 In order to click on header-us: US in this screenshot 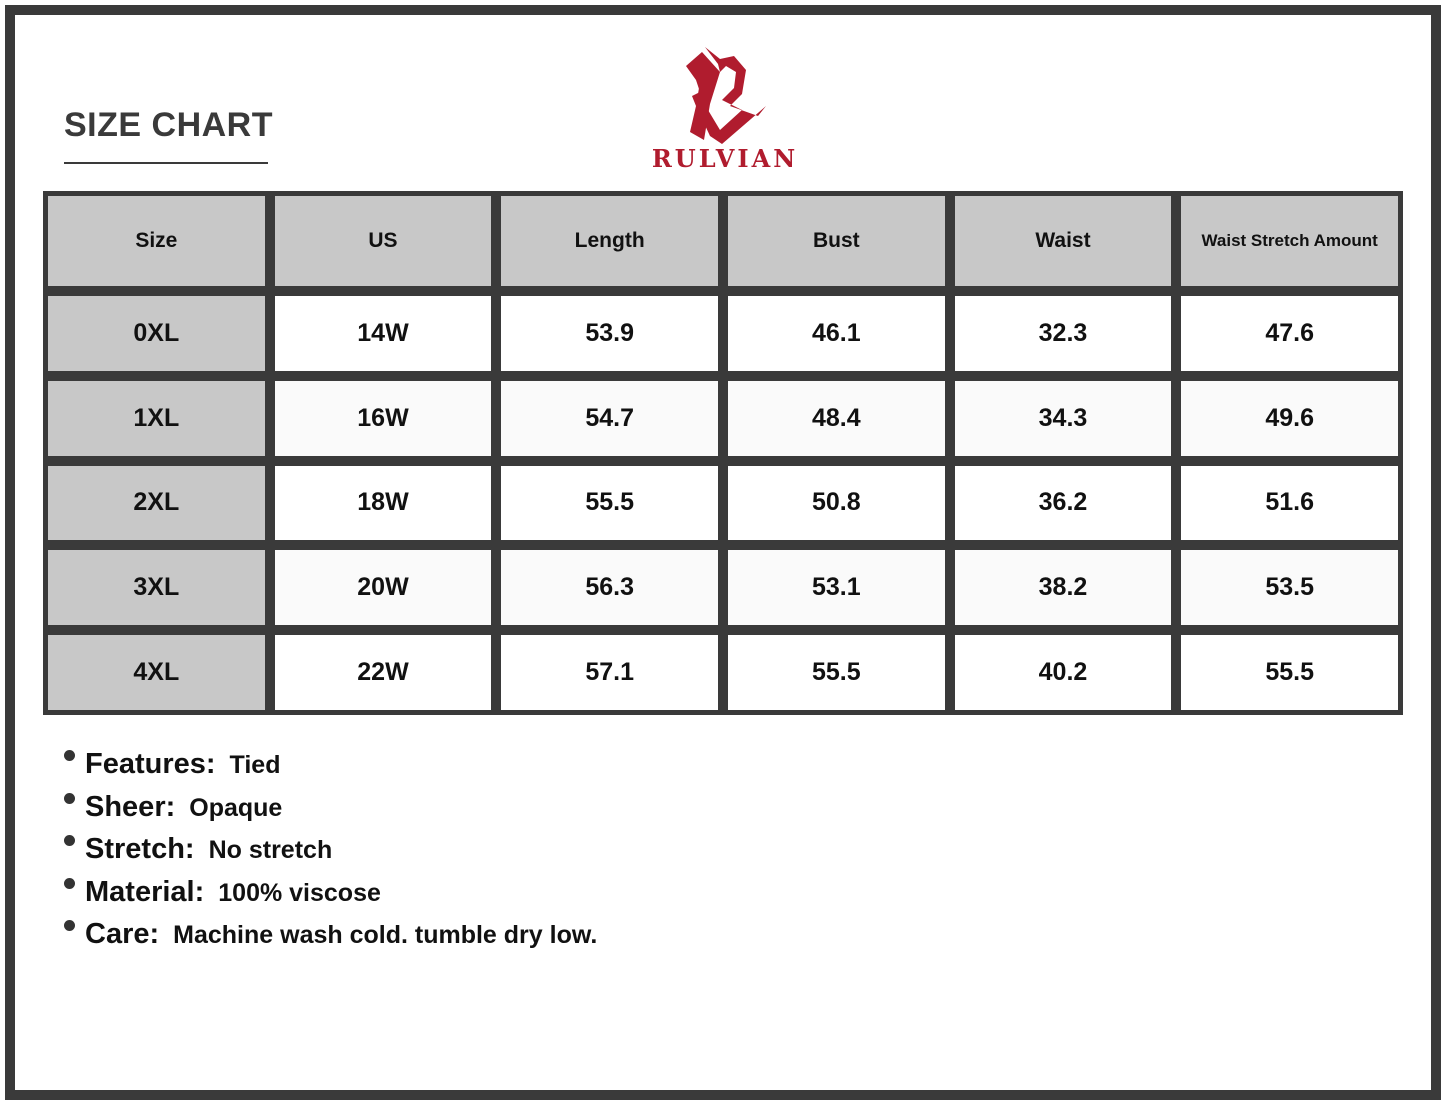, I will do `click(383, 241)`.